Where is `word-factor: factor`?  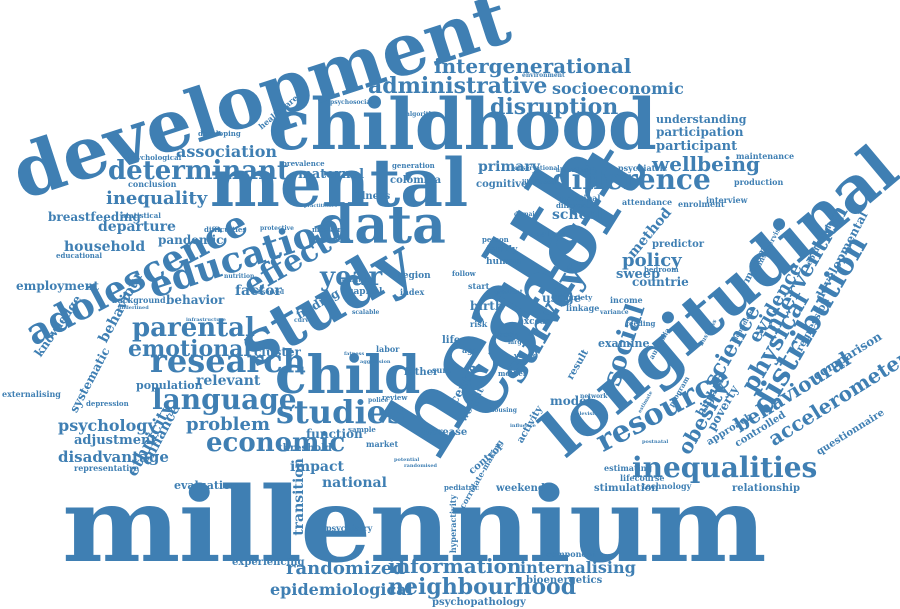 word-factor: factor is located at coordinates (258, 291).